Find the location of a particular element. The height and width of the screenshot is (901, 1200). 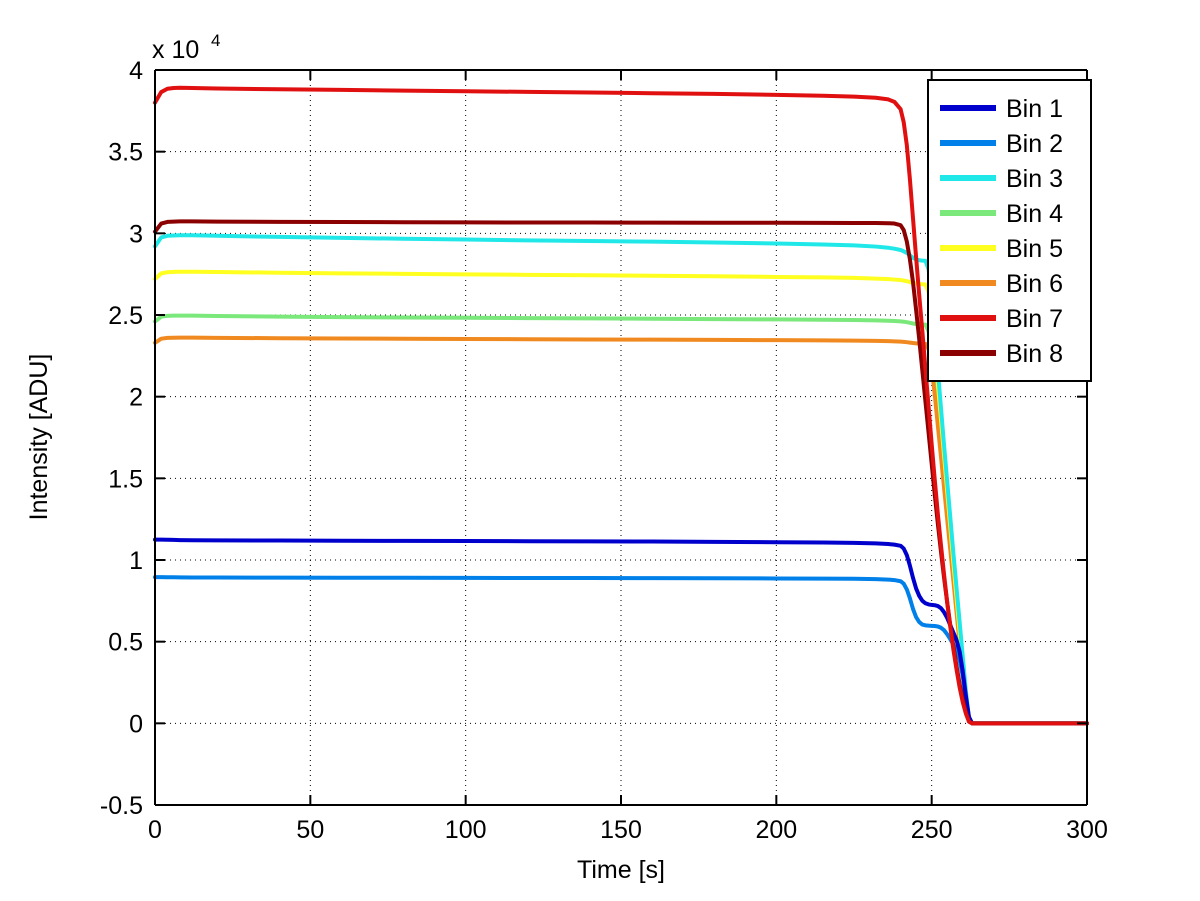

x-tick-label: 100 is located at coordinates (466, 830).